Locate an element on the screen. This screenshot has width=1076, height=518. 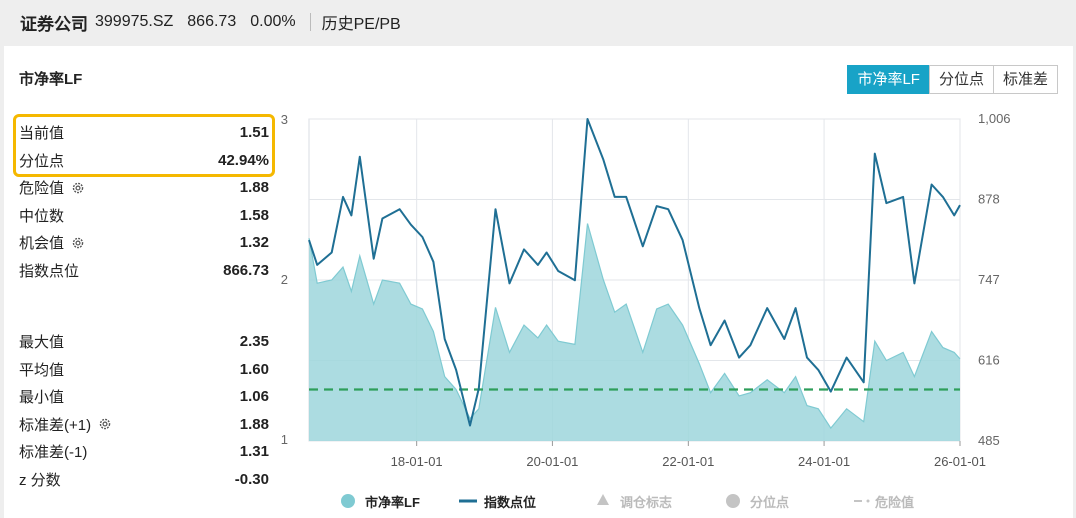
index-price: 866.73 is located at coordinates (212, 21).